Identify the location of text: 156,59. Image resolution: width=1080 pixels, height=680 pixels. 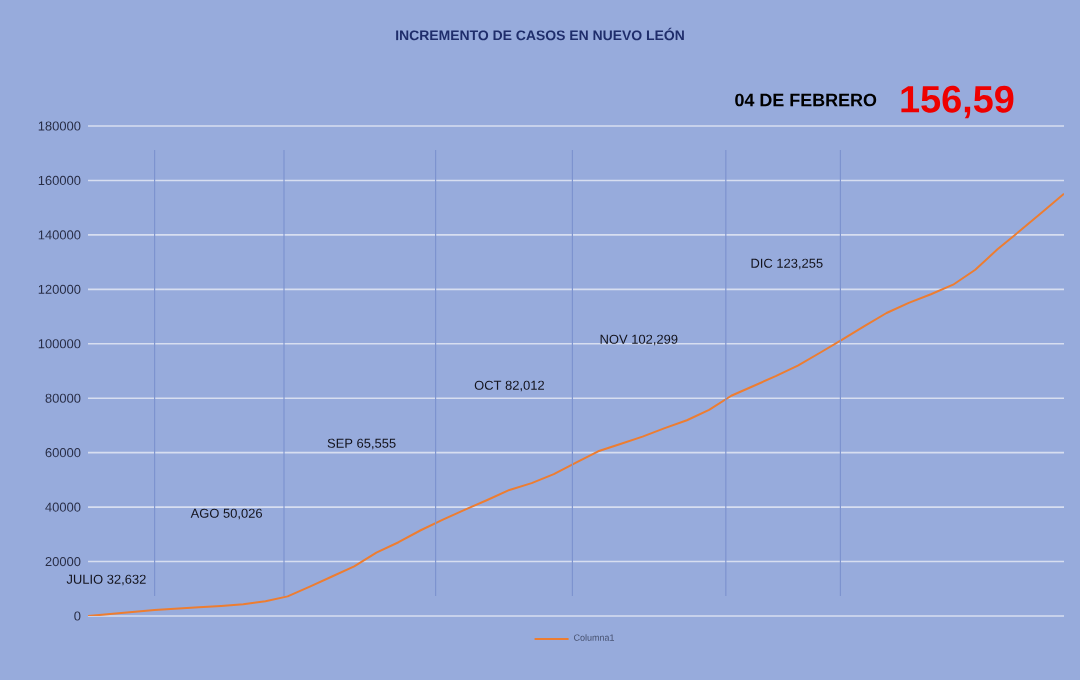
(957, 102).